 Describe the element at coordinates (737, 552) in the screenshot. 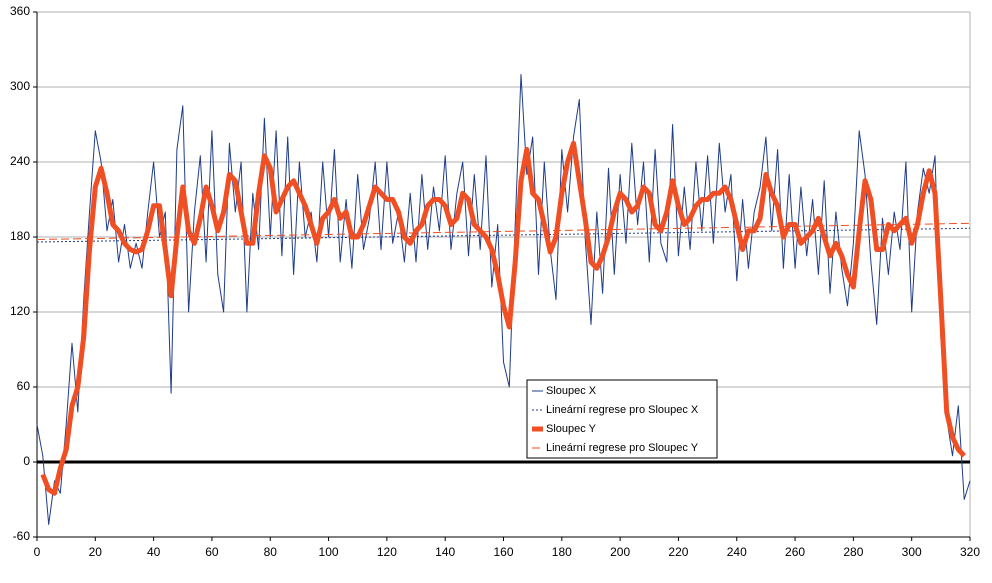

I see `x-tick-label: 240` at that location.